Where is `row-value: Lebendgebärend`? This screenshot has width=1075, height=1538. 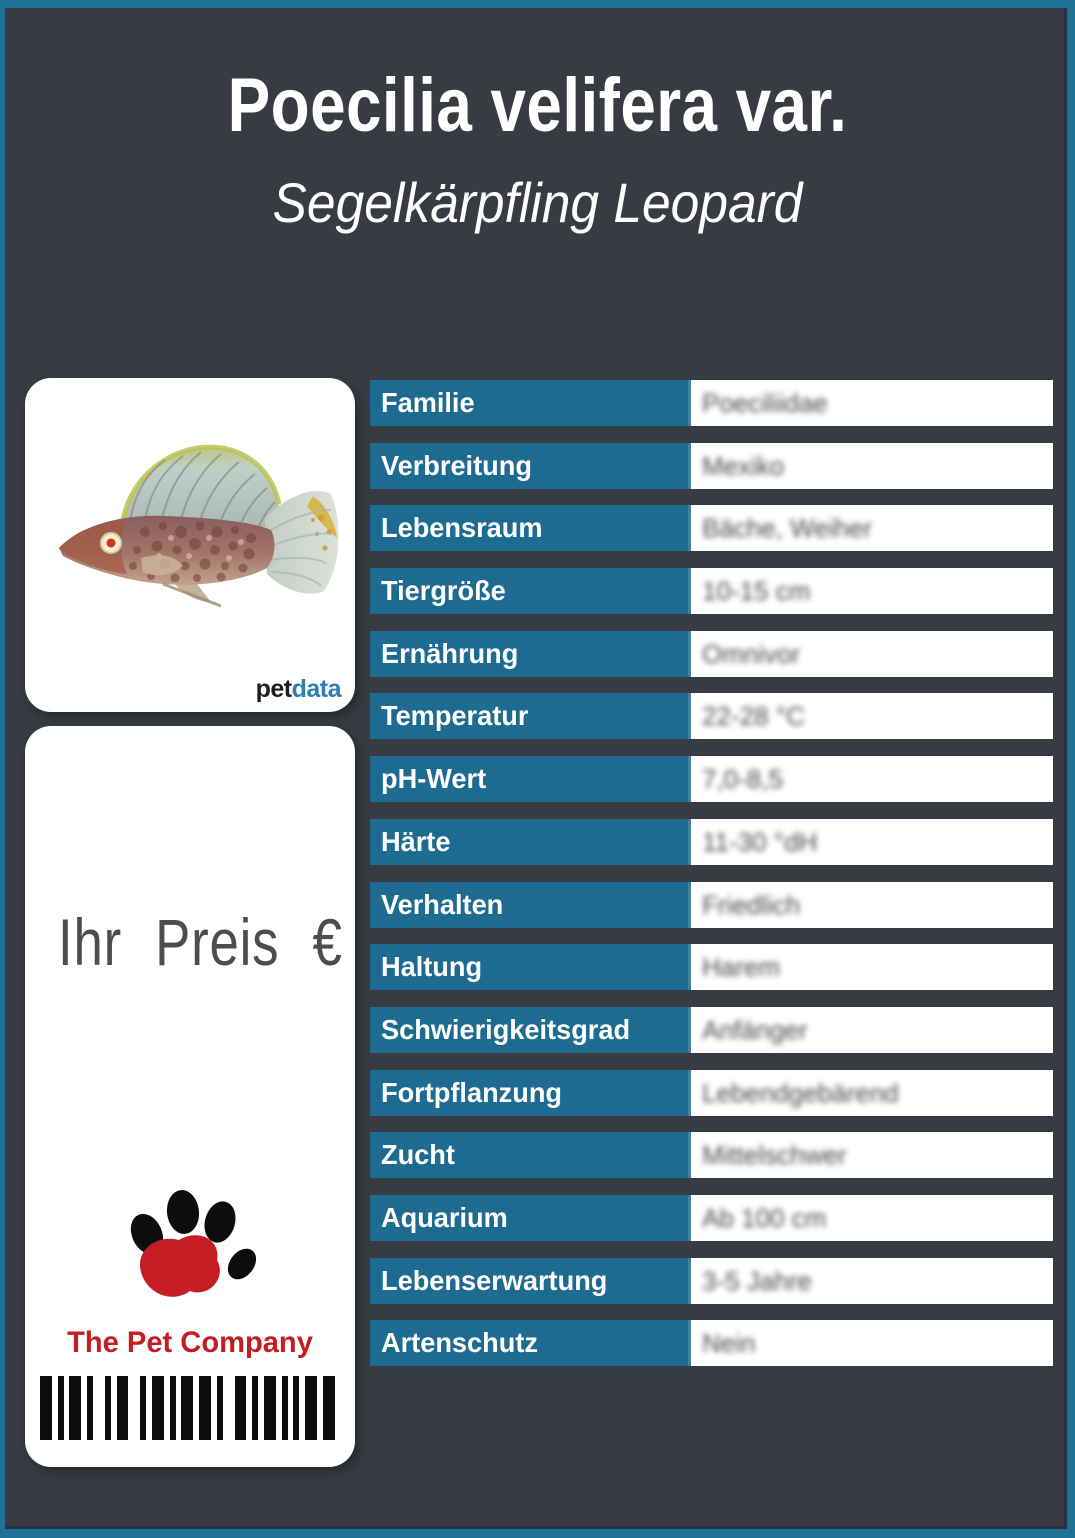 row-value: Lebendgebärend is located at coordinates (870, 1092).